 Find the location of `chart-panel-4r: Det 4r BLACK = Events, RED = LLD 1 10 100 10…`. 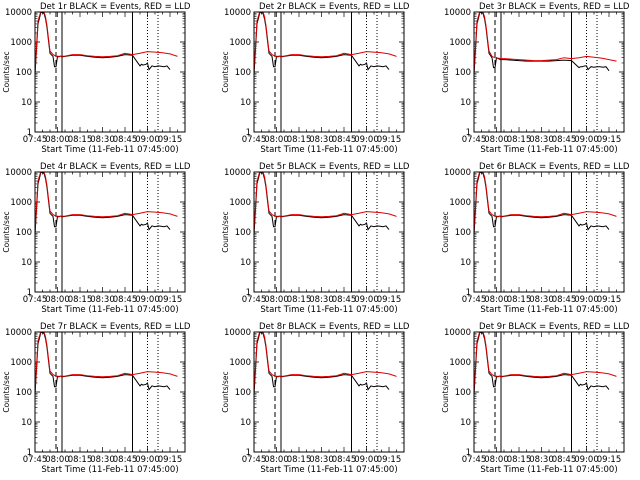

chart-panel-4r: Det 4r BLACK = Events, RED = LLD 1 10 100 10… is located at coordinates (96, 238).